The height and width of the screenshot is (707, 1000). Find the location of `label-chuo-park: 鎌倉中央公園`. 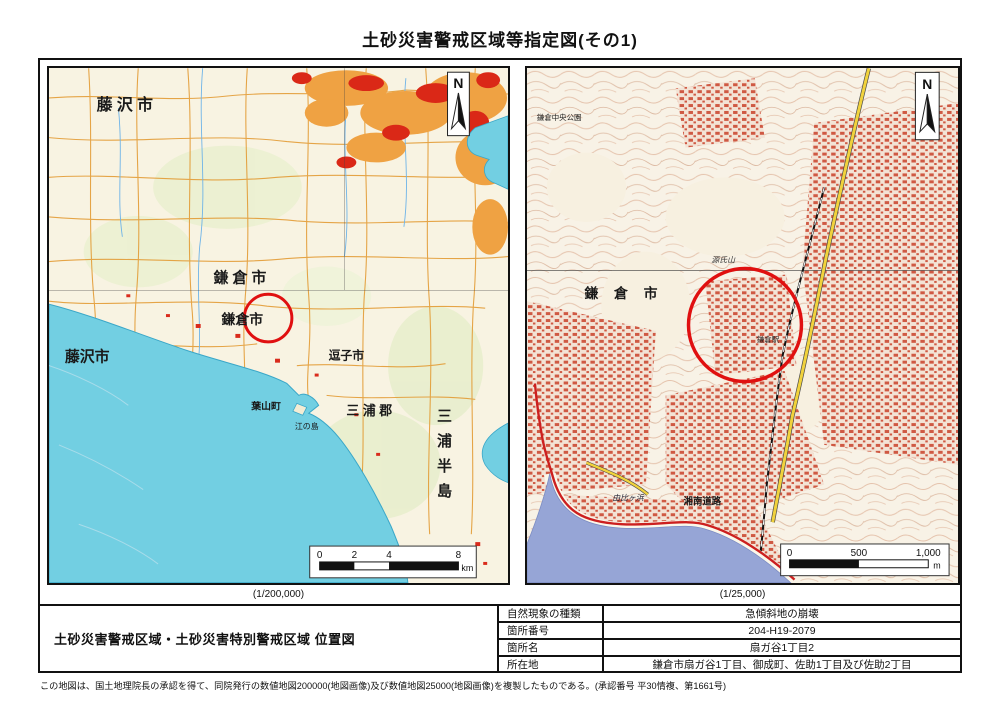

label-chuo-park: 鎌倉中央公園 is located at coordinates (559, 117).